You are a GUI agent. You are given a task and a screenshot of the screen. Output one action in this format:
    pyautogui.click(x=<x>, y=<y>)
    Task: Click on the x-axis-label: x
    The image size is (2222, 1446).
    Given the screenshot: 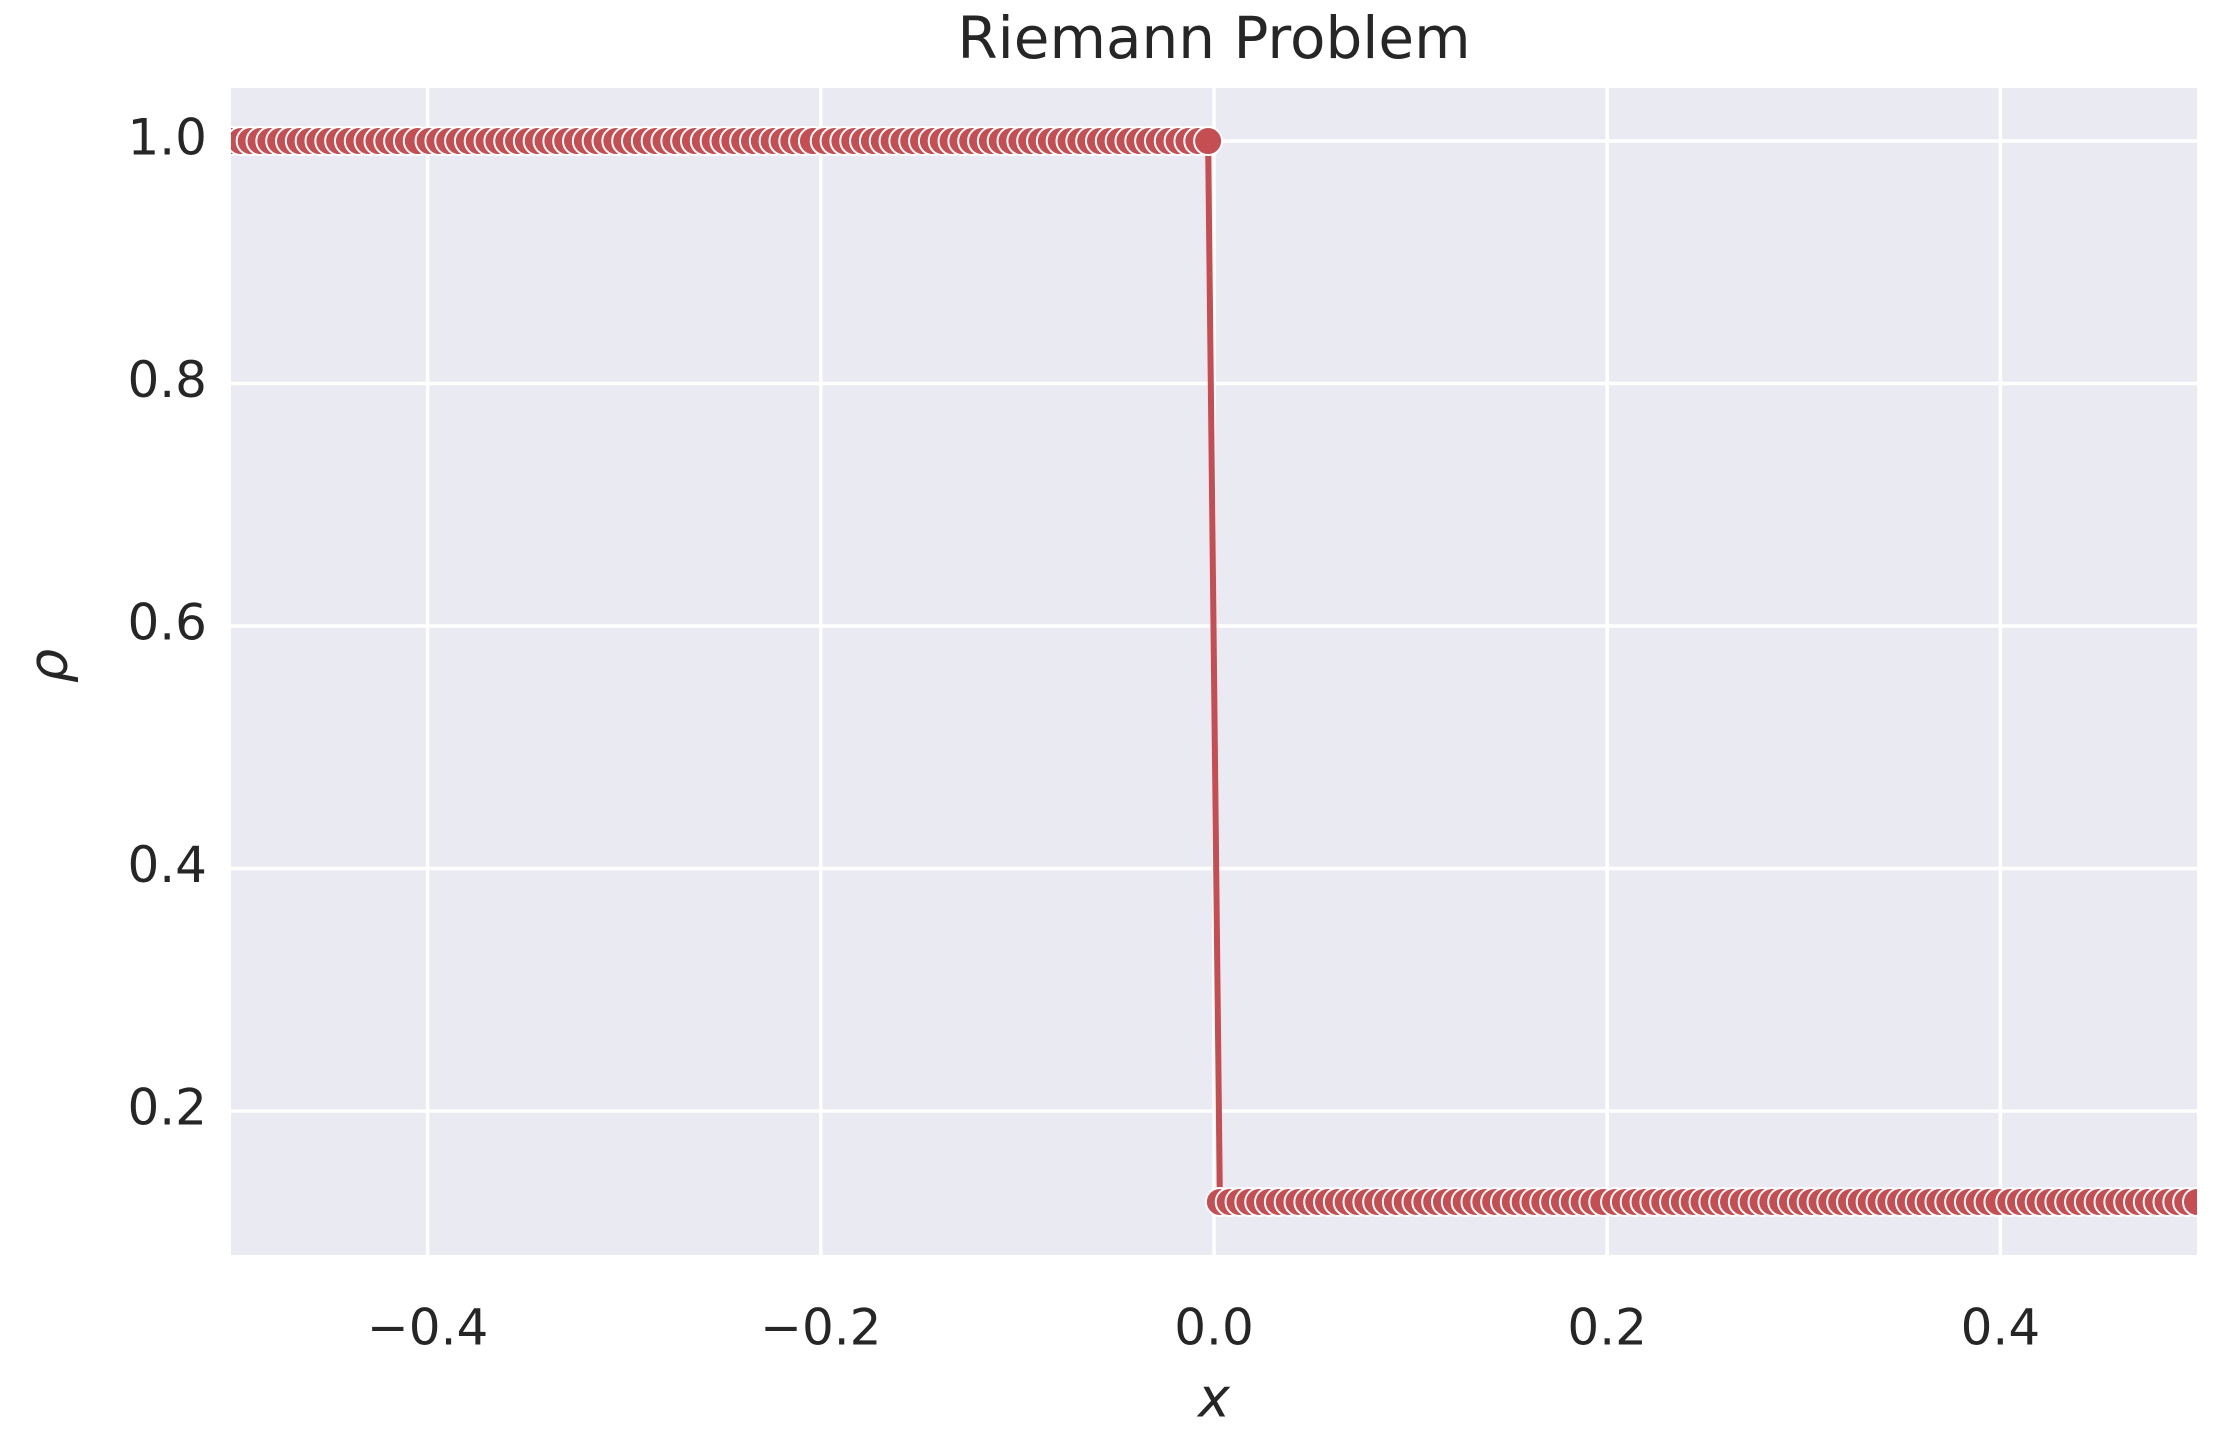 What is the action you would take?
    pyautogui.click(x=1213, y=1398)
    